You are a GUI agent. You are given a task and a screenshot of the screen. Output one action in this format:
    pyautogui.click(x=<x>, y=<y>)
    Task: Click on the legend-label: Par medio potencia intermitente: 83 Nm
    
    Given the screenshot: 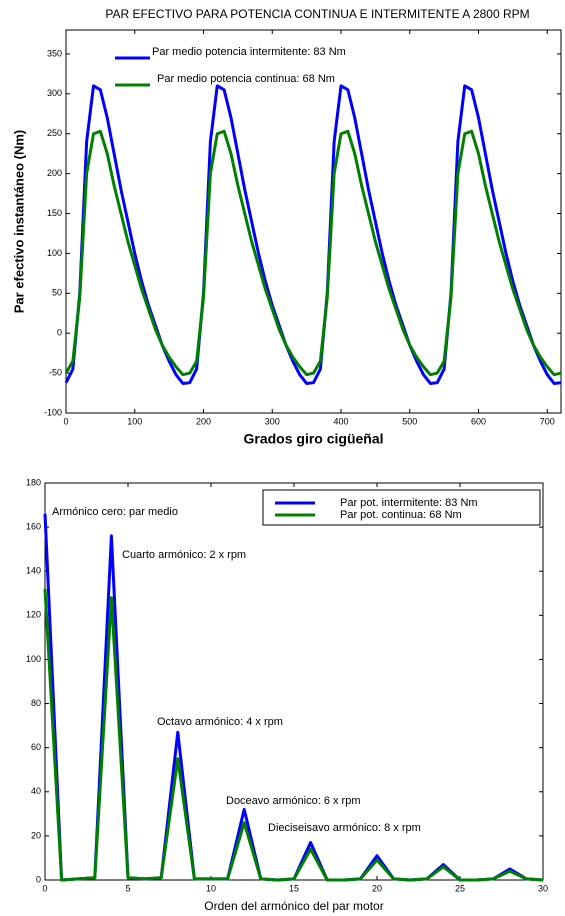 What is the action you would take?
    pyautogui.click(x=249, y=52)
    